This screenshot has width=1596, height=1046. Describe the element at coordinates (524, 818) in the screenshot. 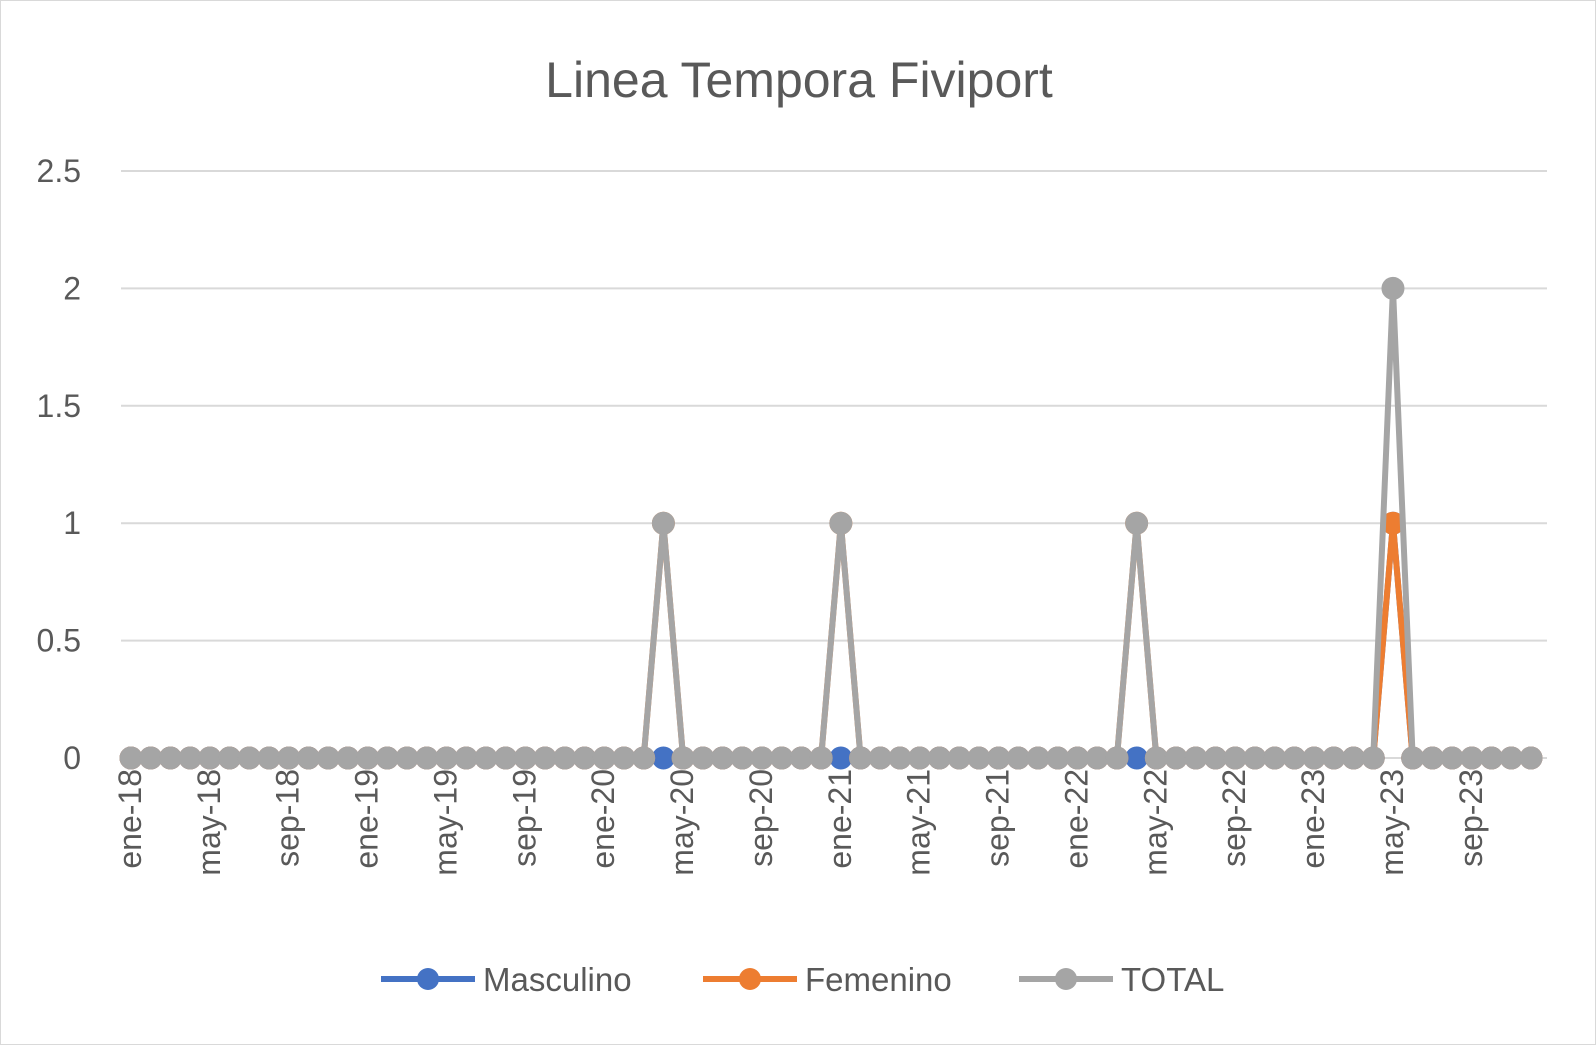

I see `x-tick-label: sep-19` at that location.